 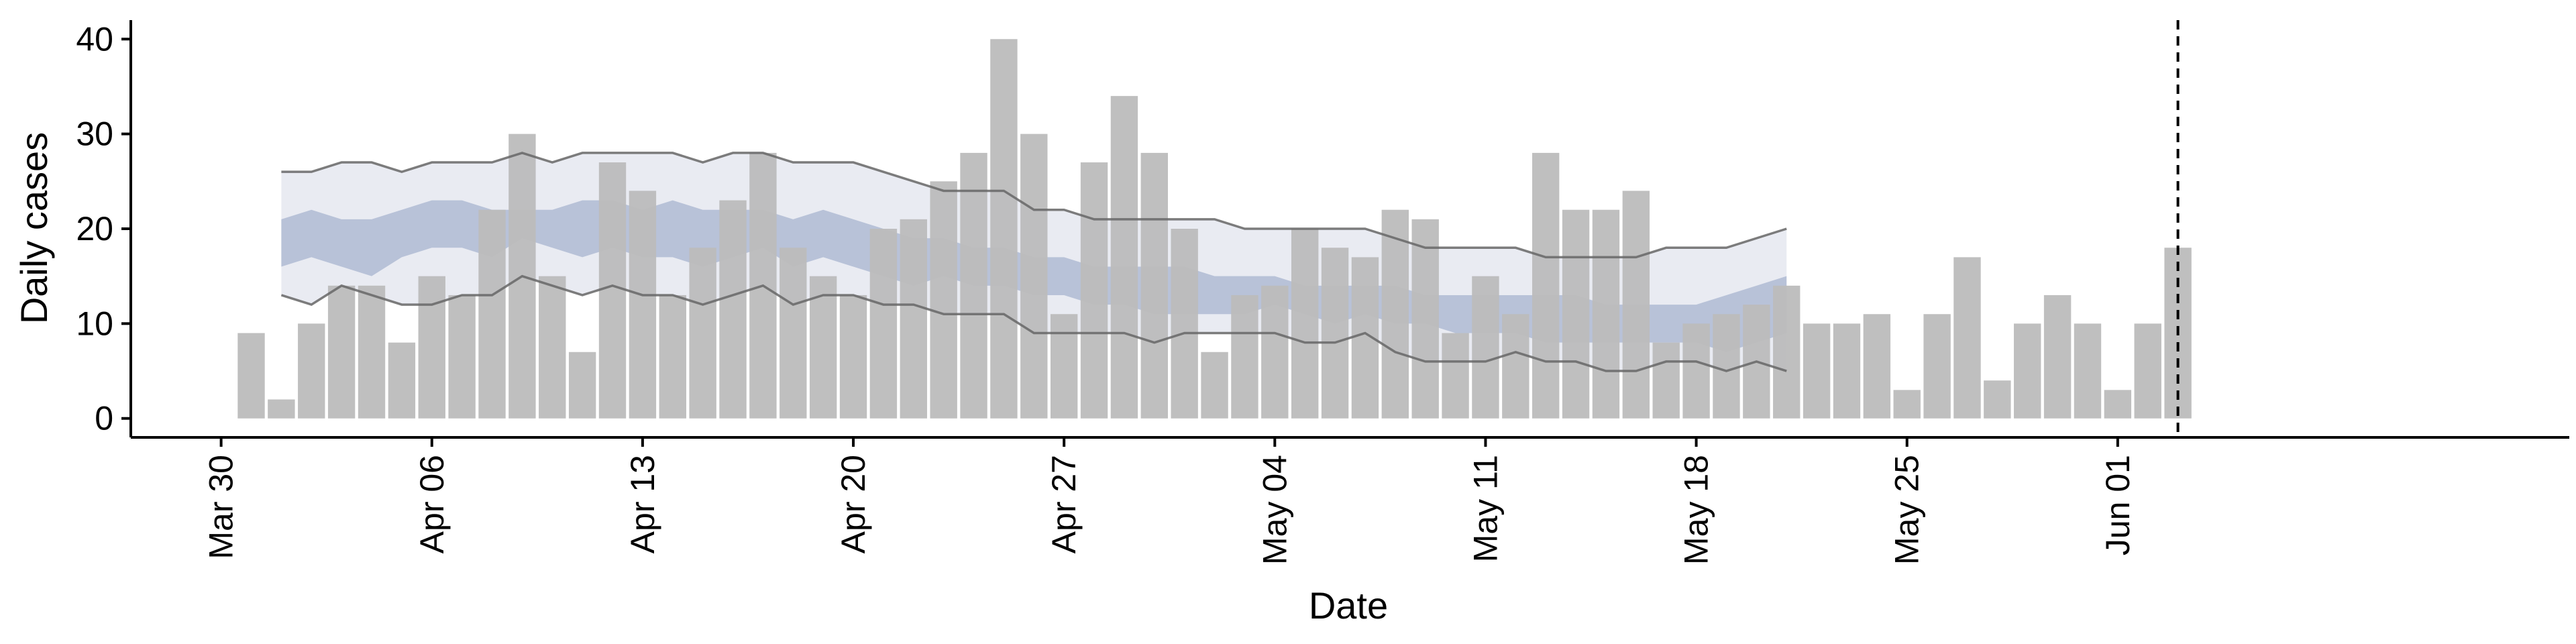 I want to click on x-tick-label: Jun 01, so click(x=2118, y=505).